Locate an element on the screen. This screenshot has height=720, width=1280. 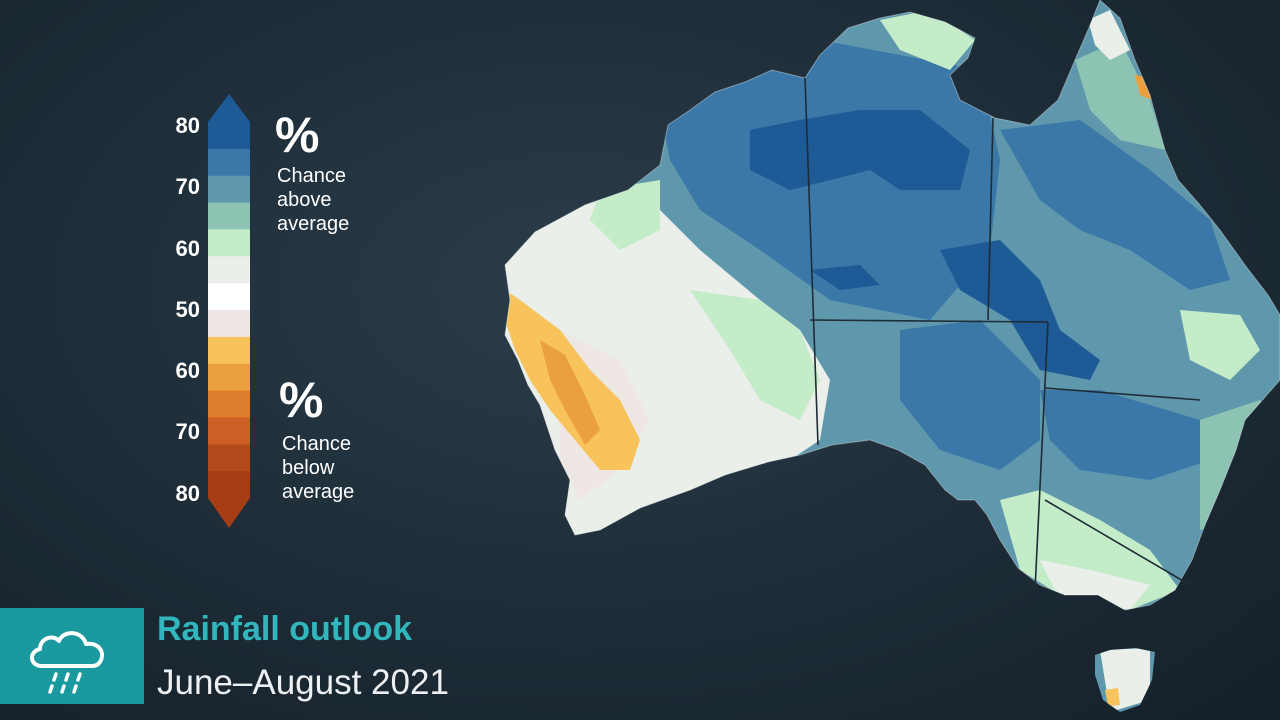
legend-bottom-arrow is located at coordinates (229, 513).